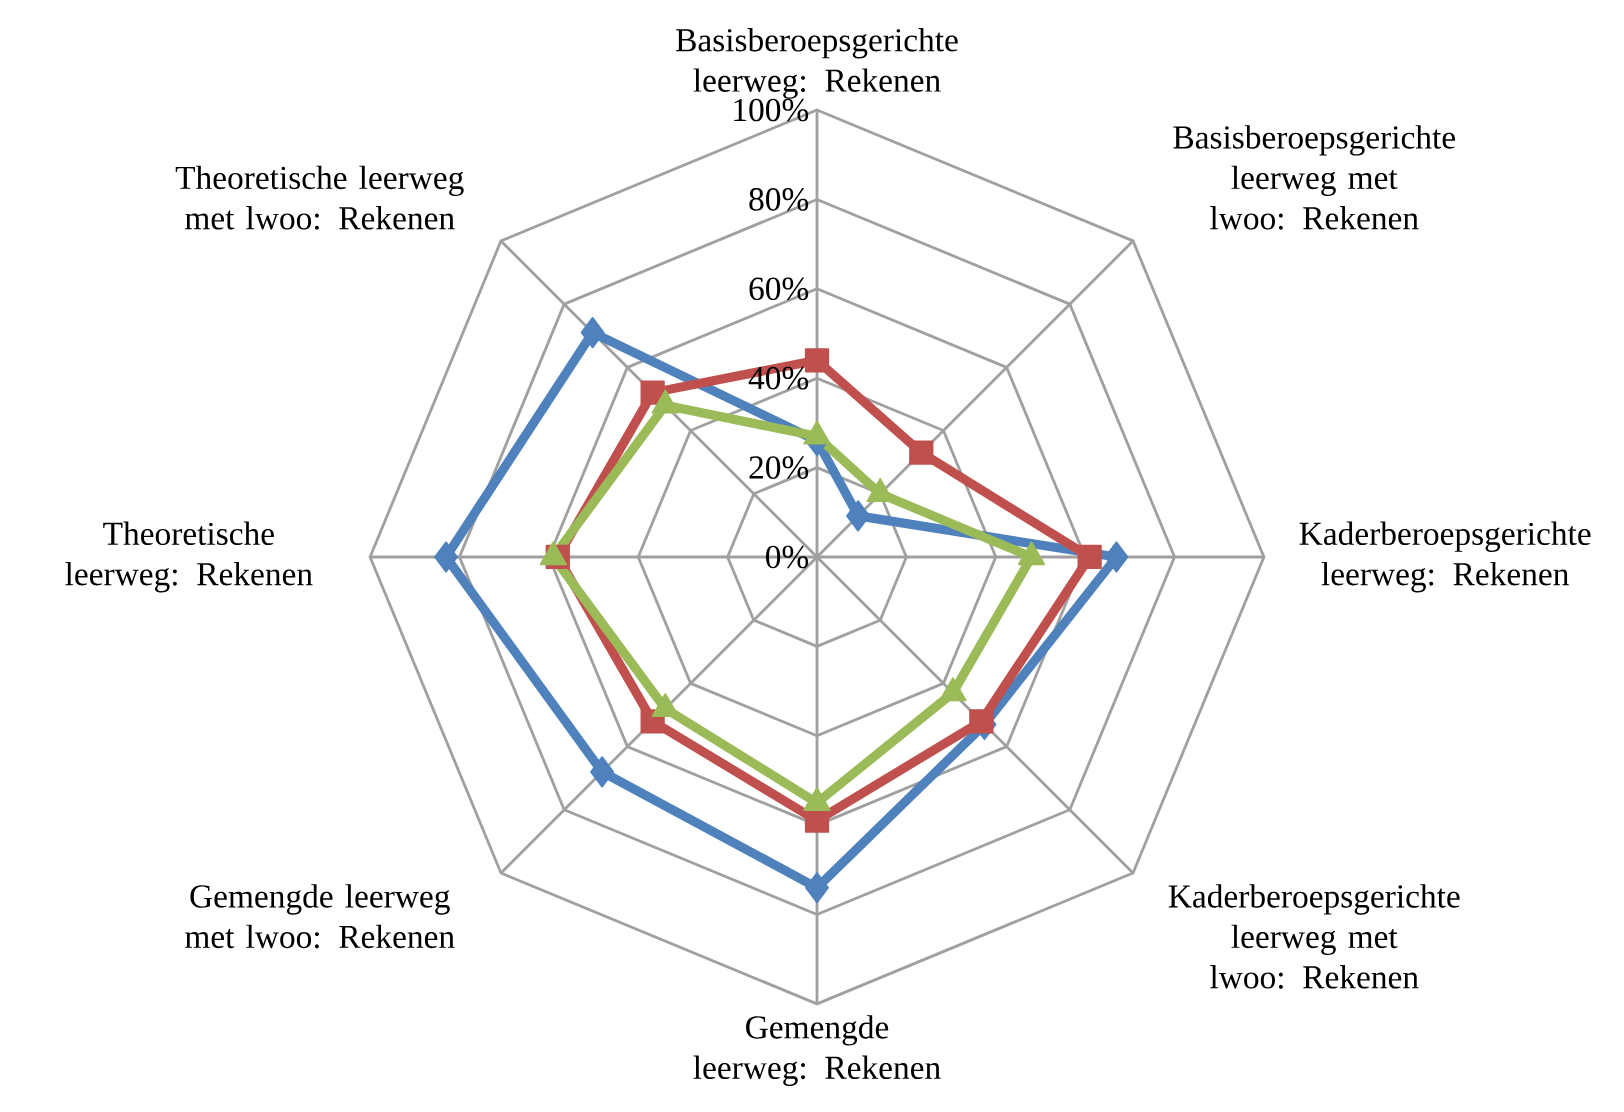  I want to click on y-tick-label: 60%, so click(779, 289).